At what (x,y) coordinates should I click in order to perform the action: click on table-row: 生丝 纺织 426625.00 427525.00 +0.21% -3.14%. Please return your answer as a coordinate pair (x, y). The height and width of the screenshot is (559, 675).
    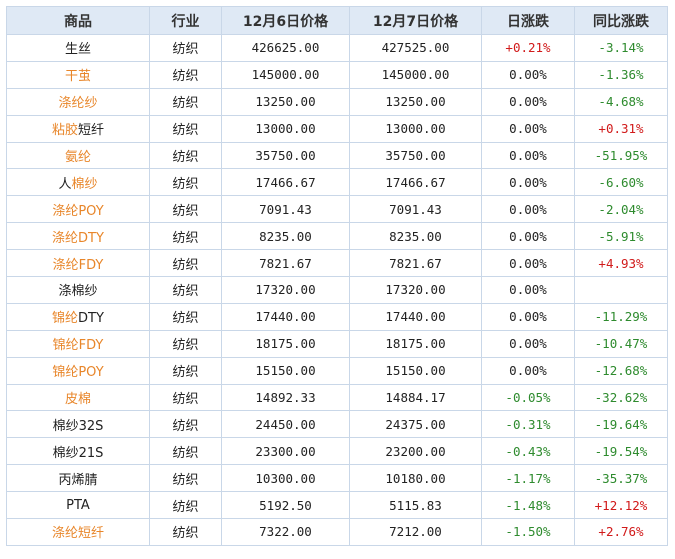
    Looking at the image, I should click on (337, 48).